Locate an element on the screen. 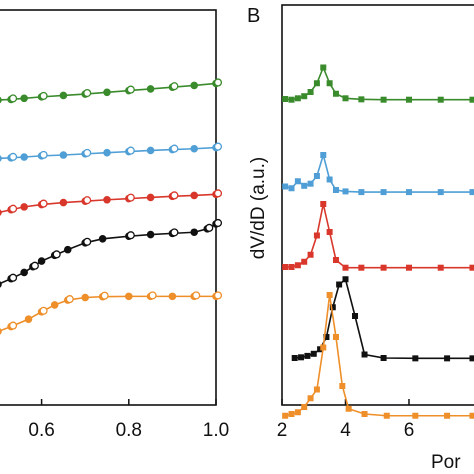  panel-b-series-blue is located at coordinates (378, 174).